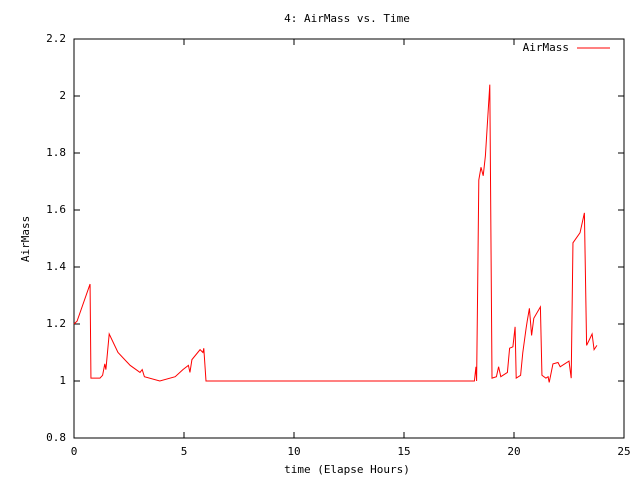 Image resolution: width=640 pixels, height=480 pixels. I want to click on y-axis-label: AirMass, so click(25, 239).